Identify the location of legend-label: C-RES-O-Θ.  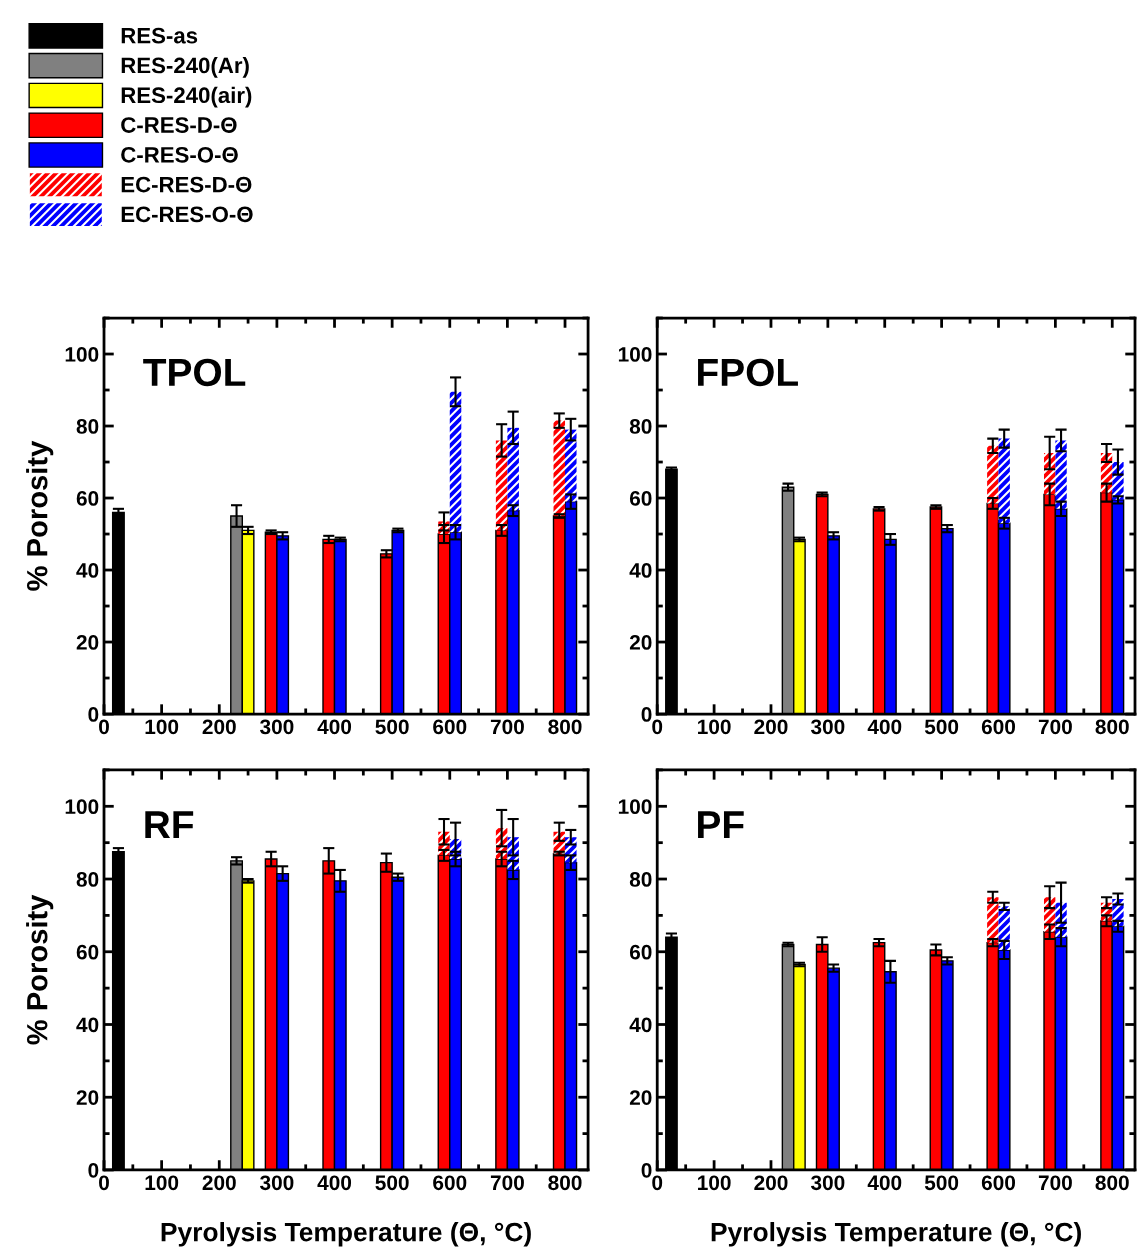
(179, 154).